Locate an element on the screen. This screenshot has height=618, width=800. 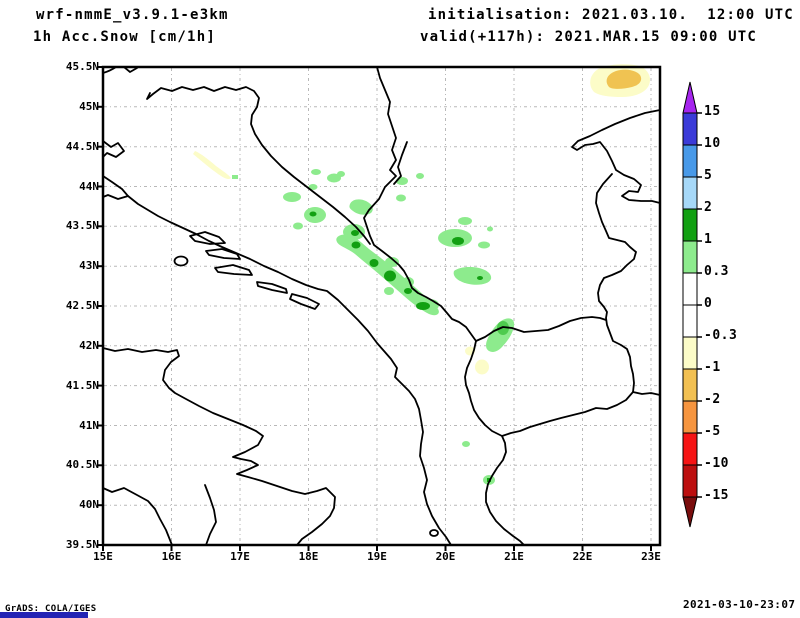
colorbar-value: -15 is located at coordinates (716, 495).